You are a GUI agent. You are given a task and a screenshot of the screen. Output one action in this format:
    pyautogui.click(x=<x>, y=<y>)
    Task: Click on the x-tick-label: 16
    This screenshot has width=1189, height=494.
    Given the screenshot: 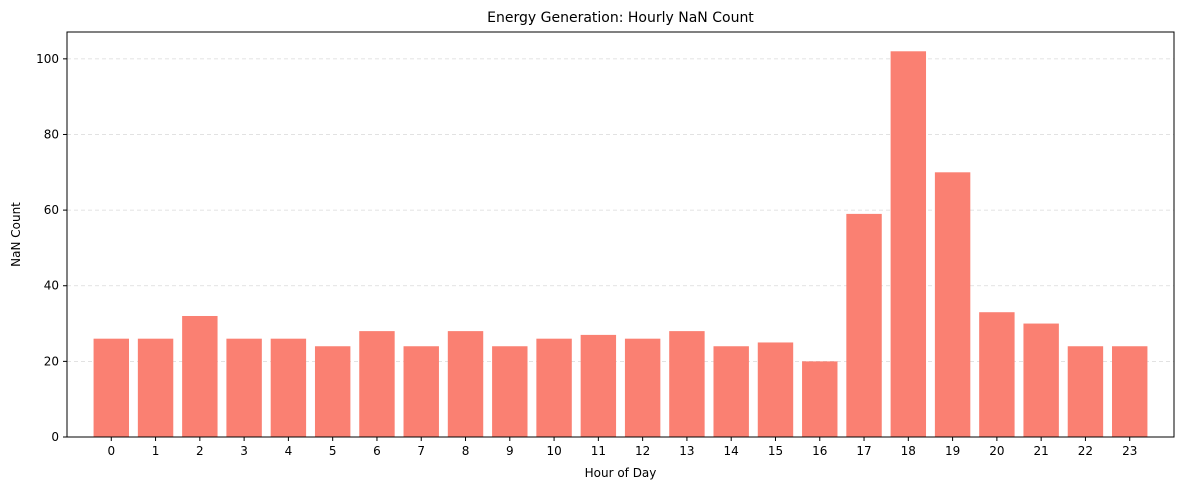 What is the action you would take?
    pyautogui.click(x=819, y=451)
    